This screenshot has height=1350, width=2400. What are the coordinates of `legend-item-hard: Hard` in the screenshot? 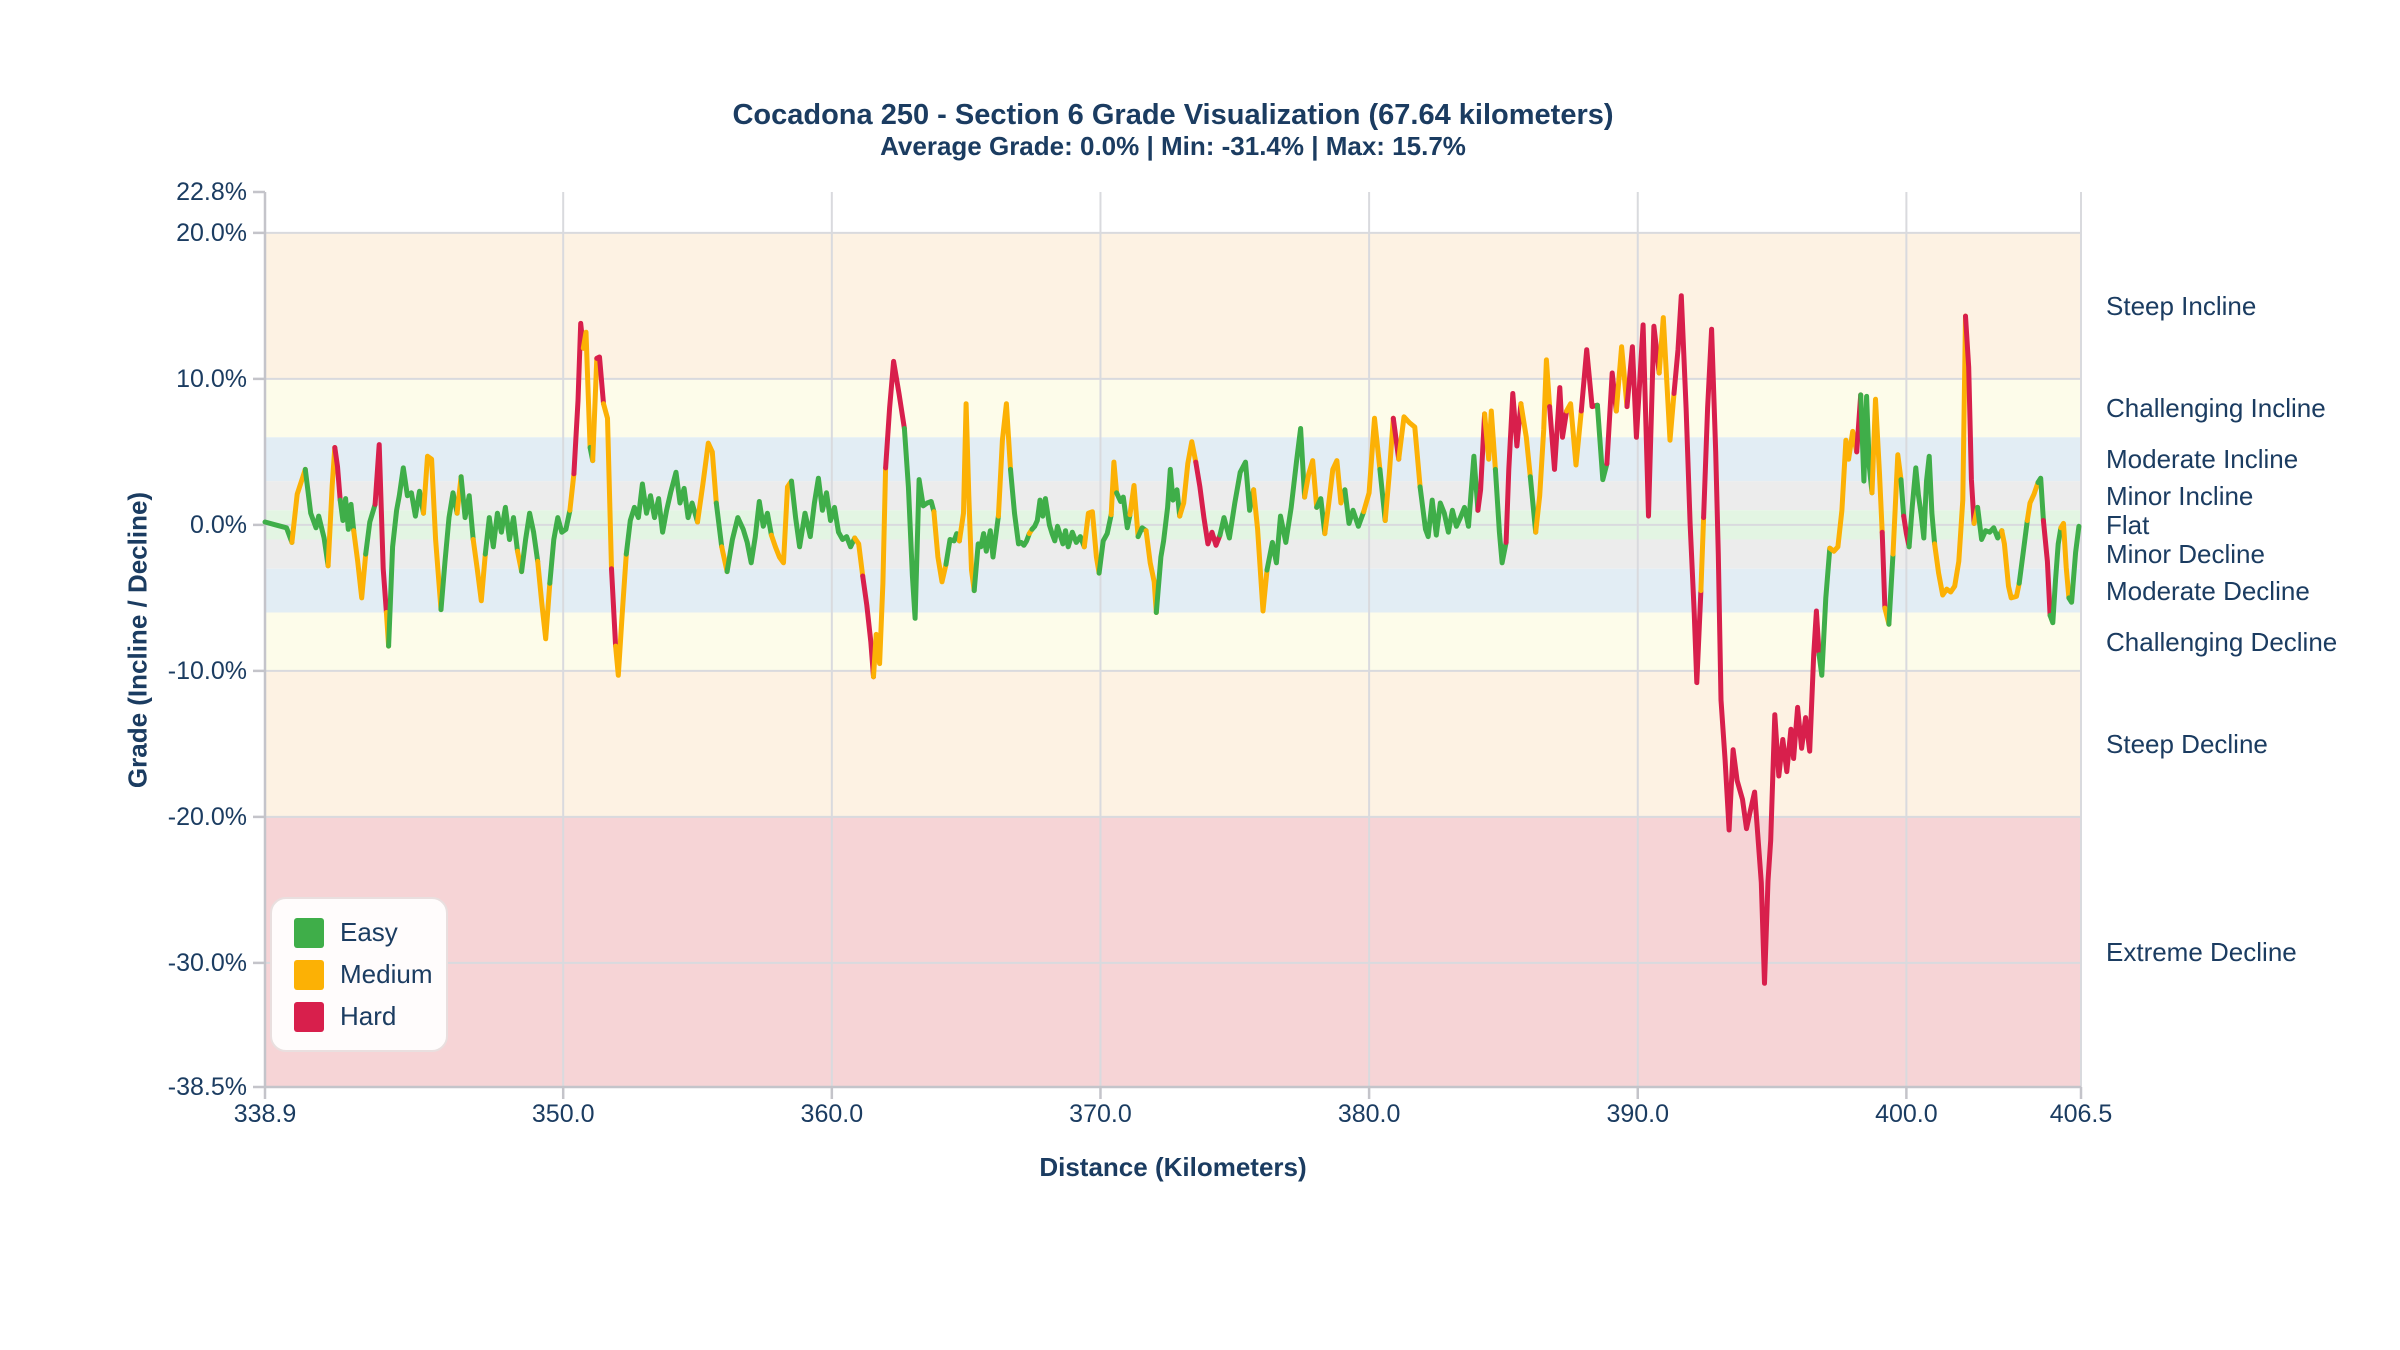 It's located at (370, 1016).